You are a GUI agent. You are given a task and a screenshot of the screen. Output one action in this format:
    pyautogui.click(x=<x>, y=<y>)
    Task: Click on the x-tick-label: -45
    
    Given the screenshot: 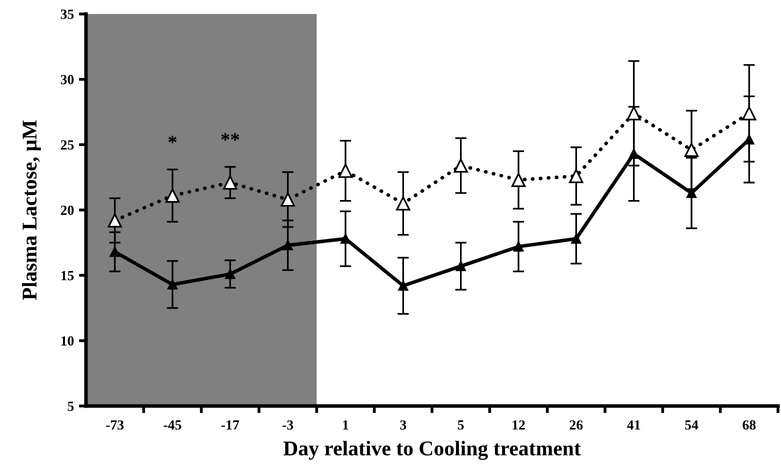 What is the action you would take?
    pyautogui.click(x=173, y=425)
    